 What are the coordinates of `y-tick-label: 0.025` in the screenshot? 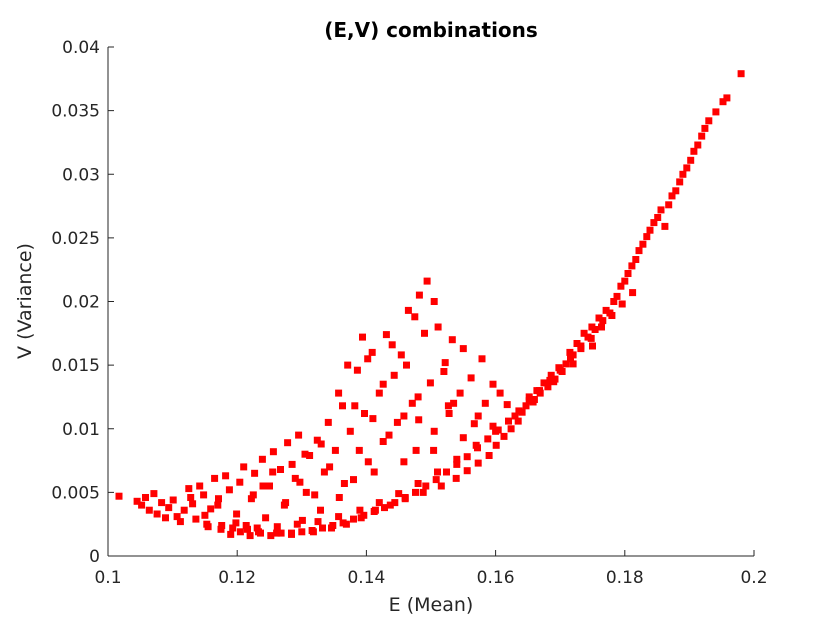 It's located at (75, 239).